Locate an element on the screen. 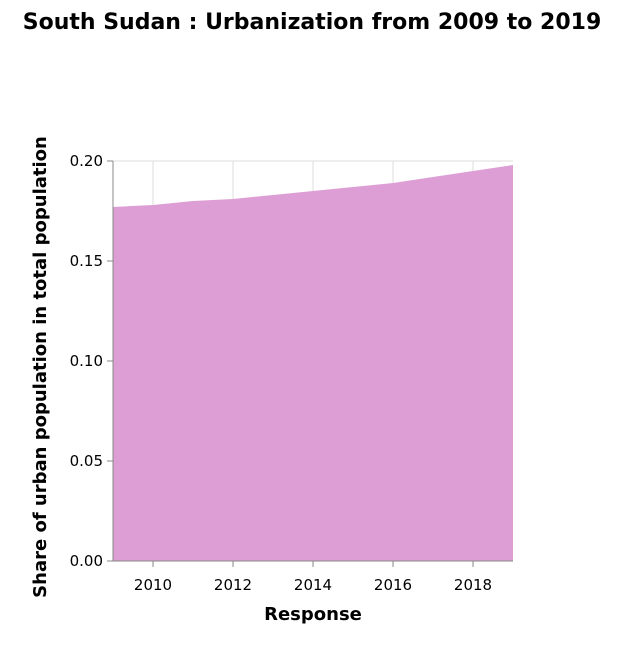 The width and height of the screenshot is (624, 656). x-axis-ticks: 2010 2012 2014 2016 2018 is located at coordinates (313, 577).